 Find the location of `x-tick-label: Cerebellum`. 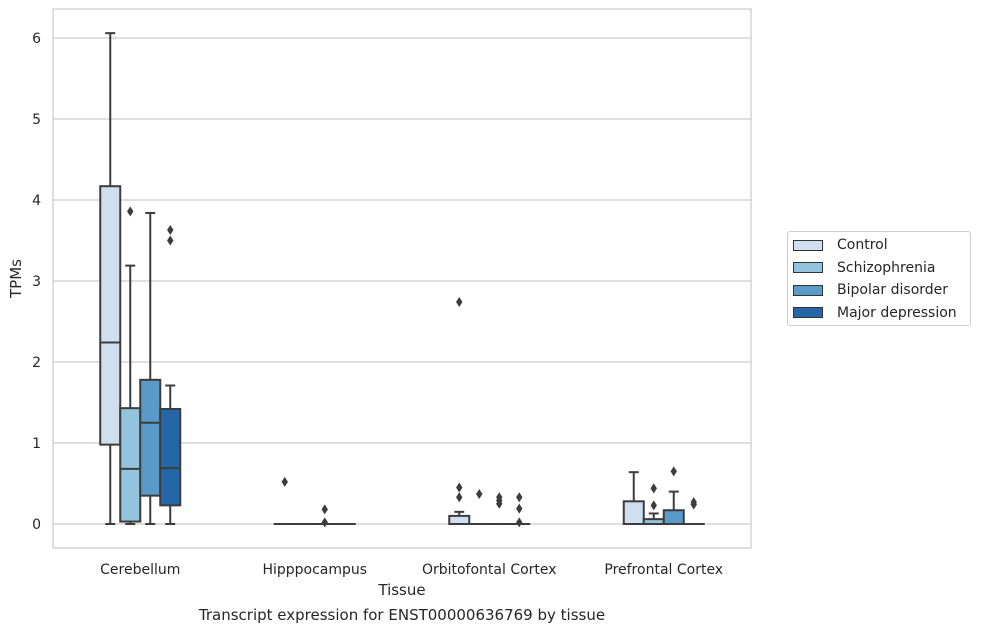

x-tick-label: Cerebellum is located at coordinates (140, 570).